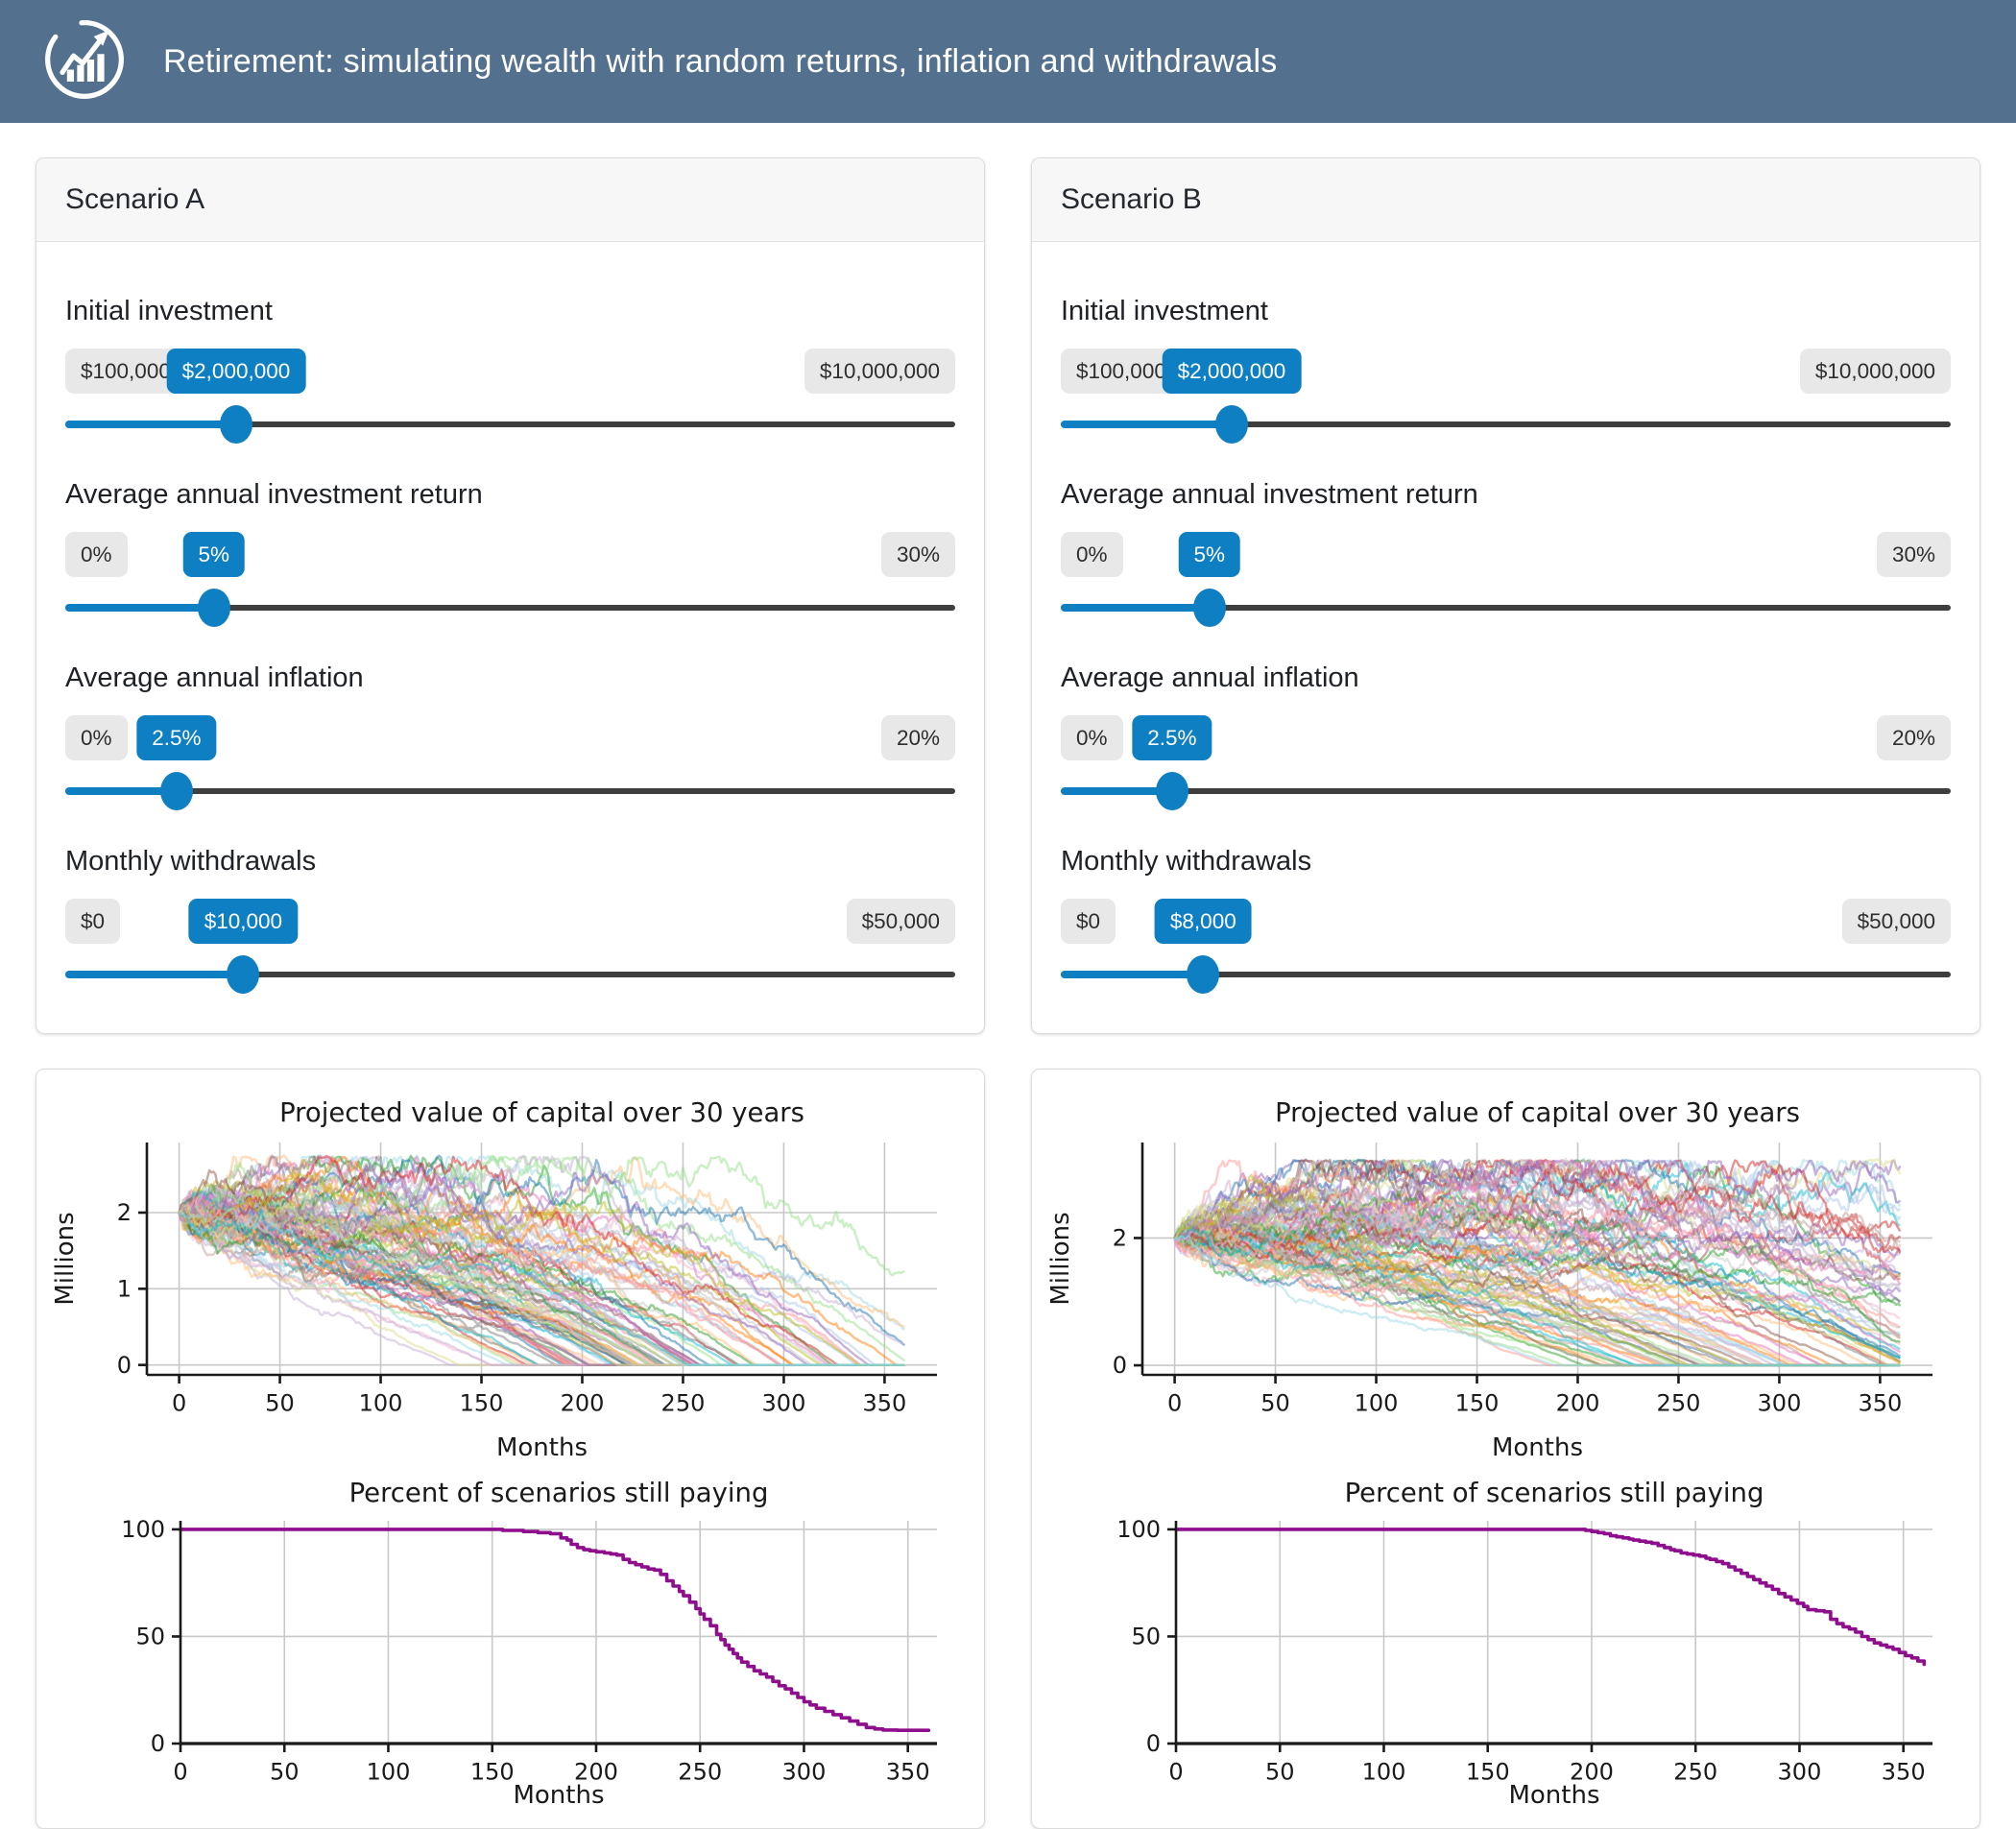  Describe the element at coordinates (243, 921) in the screenshot. I see `monthly-withdrawals-value-badge: $10,000` at that location.